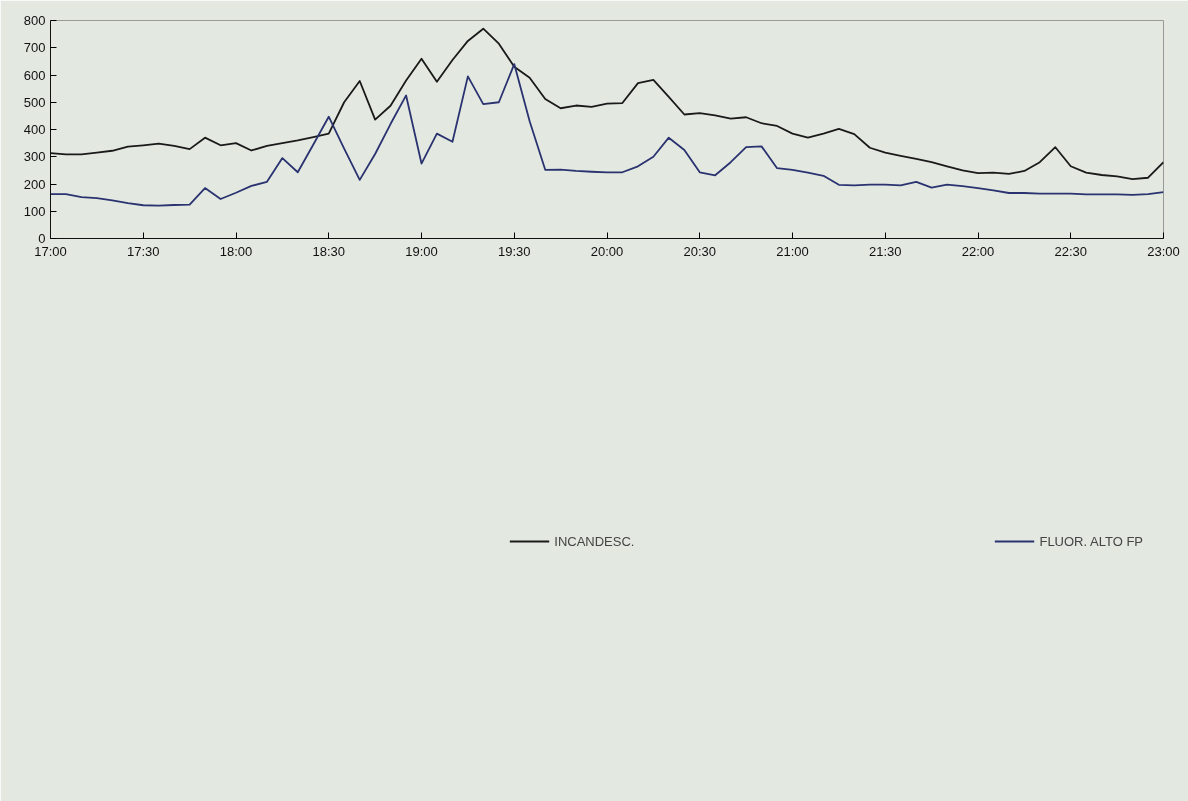 The width and height of the screenshot is (1188, 801). I want to click on legend-label: FLUOR. ALTO FP, so click(1091, 541).